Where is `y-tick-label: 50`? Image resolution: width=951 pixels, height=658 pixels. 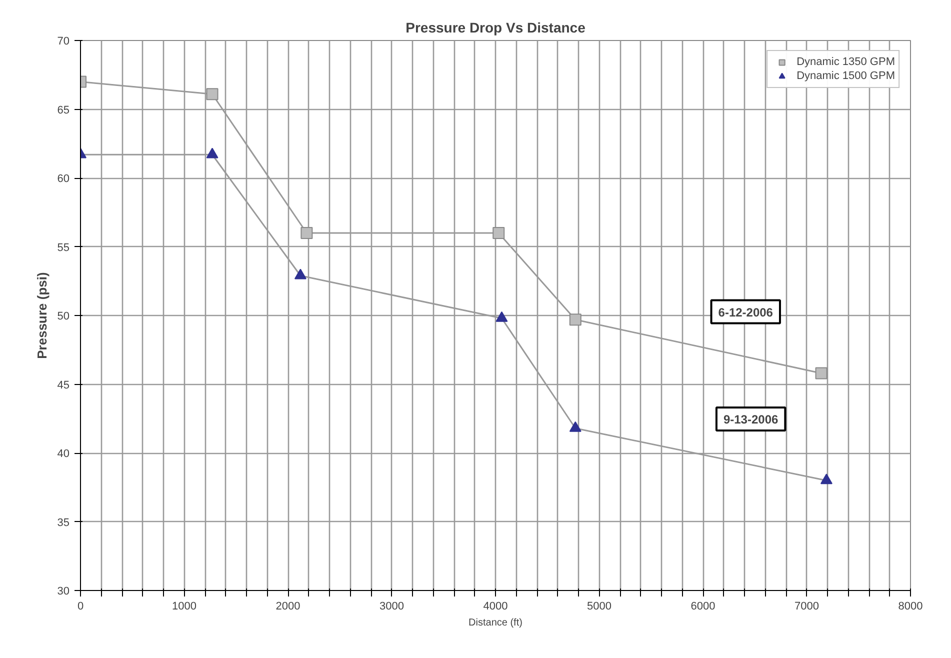 y-tick-label: 50 is located at coordinates (63, 316).